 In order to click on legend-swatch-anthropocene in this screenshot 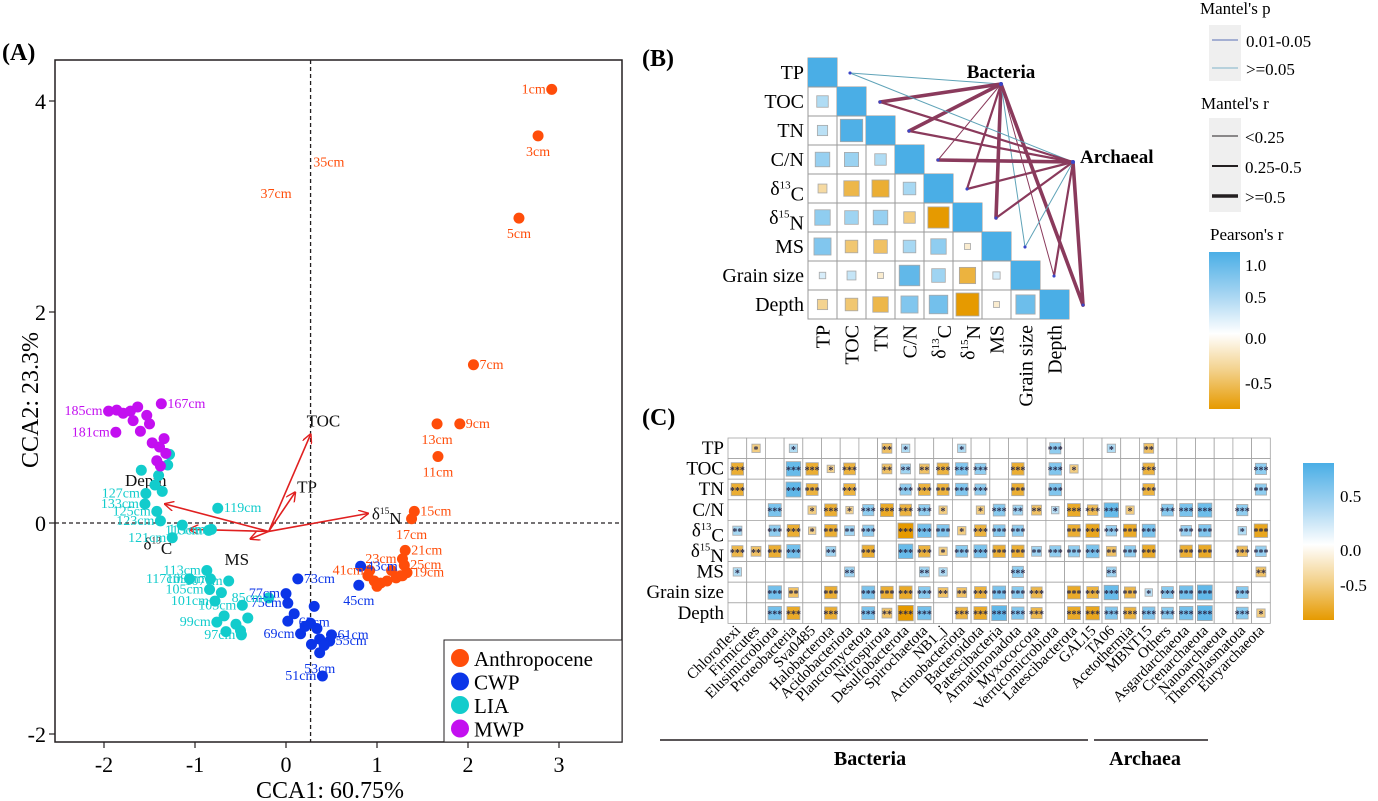, I will do `click(460, 658)`.